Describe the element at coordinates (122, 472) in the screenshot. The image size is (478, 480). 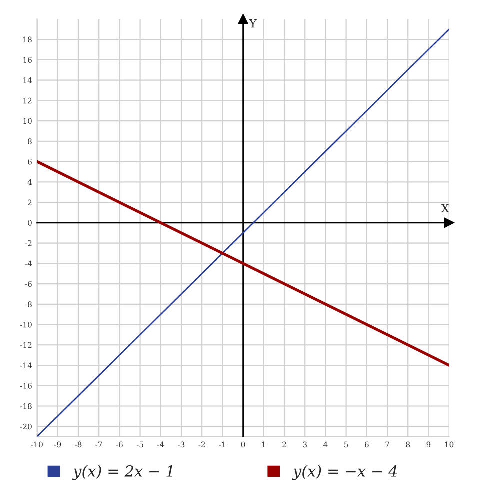
I see `legend-label: y(x) = 2x − 1` at that location.